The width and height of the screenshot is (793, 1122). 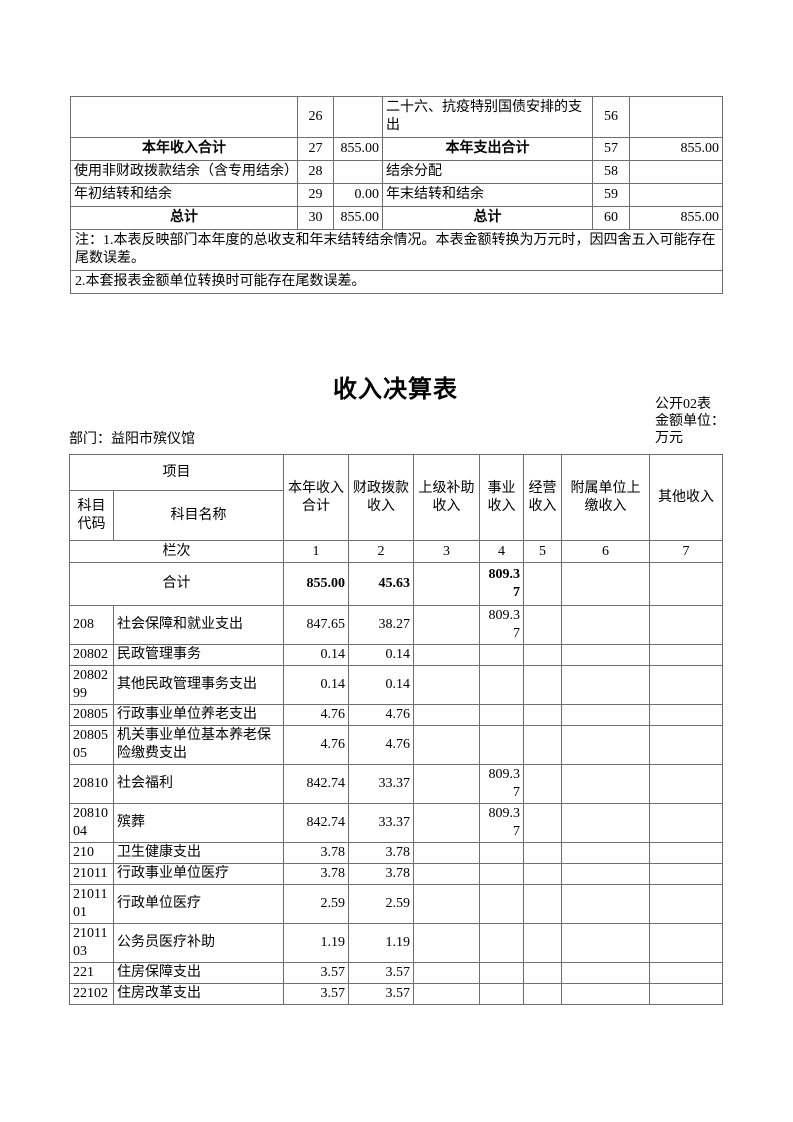 I want to click on col-header-total-income: 本年收入合计, so click(x=316, y=497).